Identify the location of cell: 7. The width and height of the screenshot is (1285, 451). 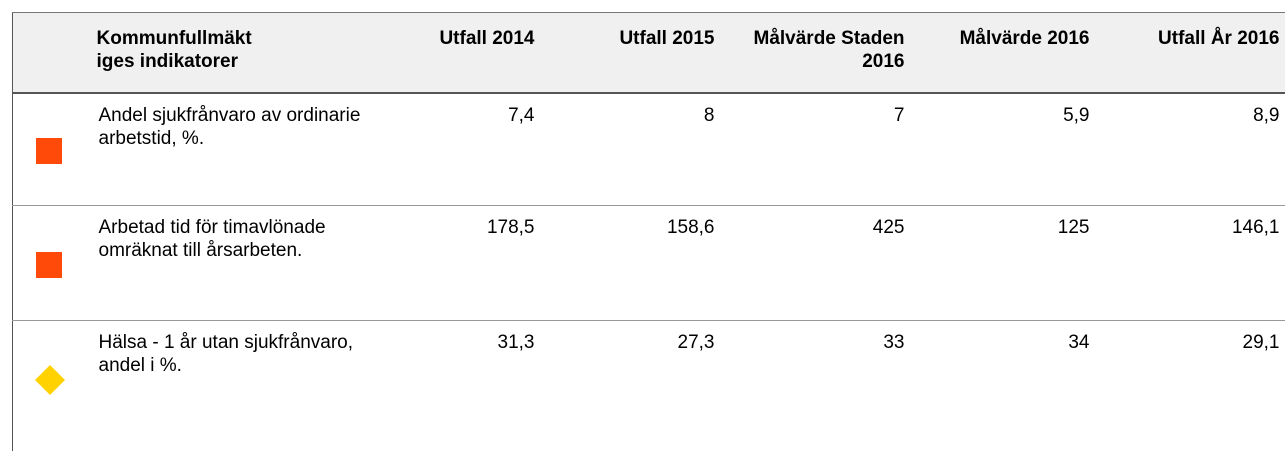
(816, 149).